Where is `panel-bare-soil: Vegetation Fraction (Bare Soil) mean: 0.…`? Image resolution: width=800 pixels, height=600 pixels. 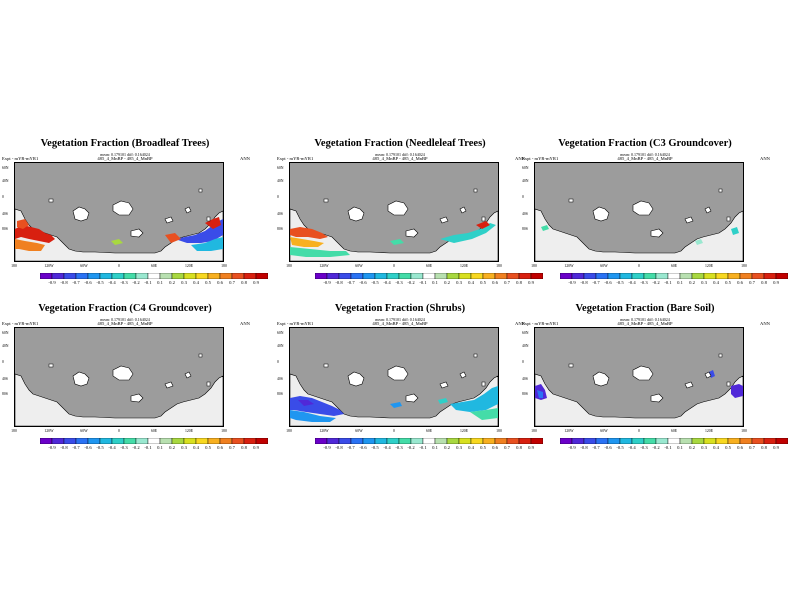 panel-bare-soil: Vegetation Fraction (Bare Soil) mean: 0.… is located at coordinates (654, 383).